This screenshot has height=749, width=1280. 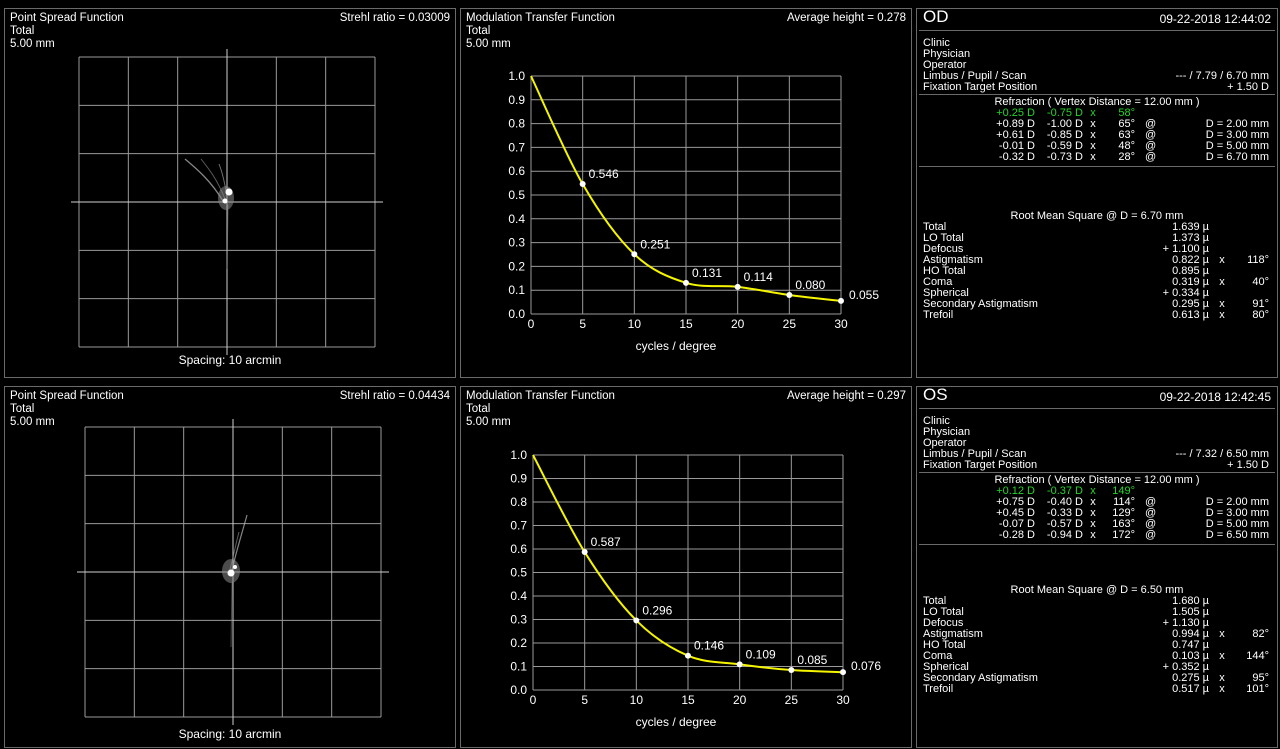 I want to click on eye-label: OS, so click(x=935, y=395).